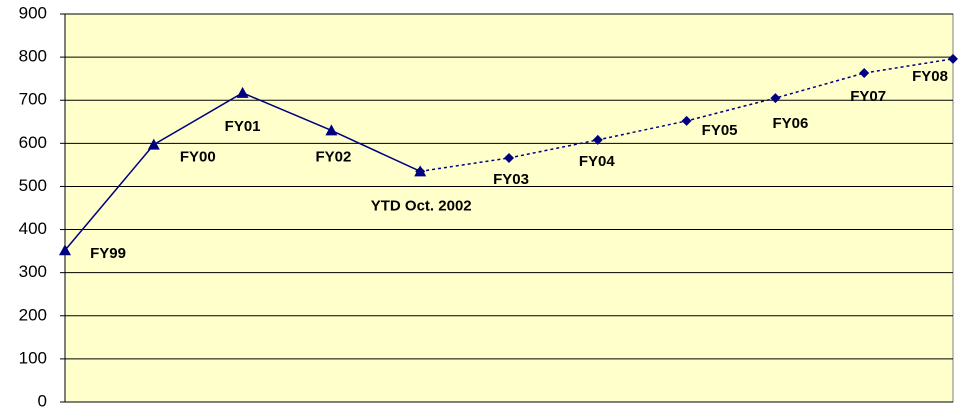 The height and width of the screenshot is (410, 960). I want to click on category-label: FY08, so click(930, 76).